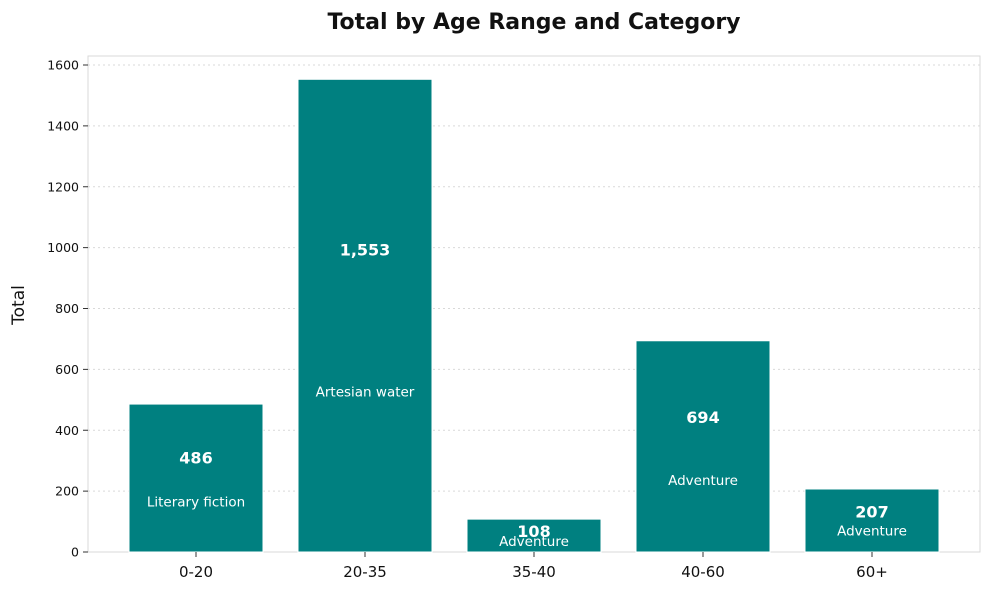  What do you see at coordinates (75, 552) in the screenshot?
I see `y-tick-label: 0` at bounding box center [75, 552].